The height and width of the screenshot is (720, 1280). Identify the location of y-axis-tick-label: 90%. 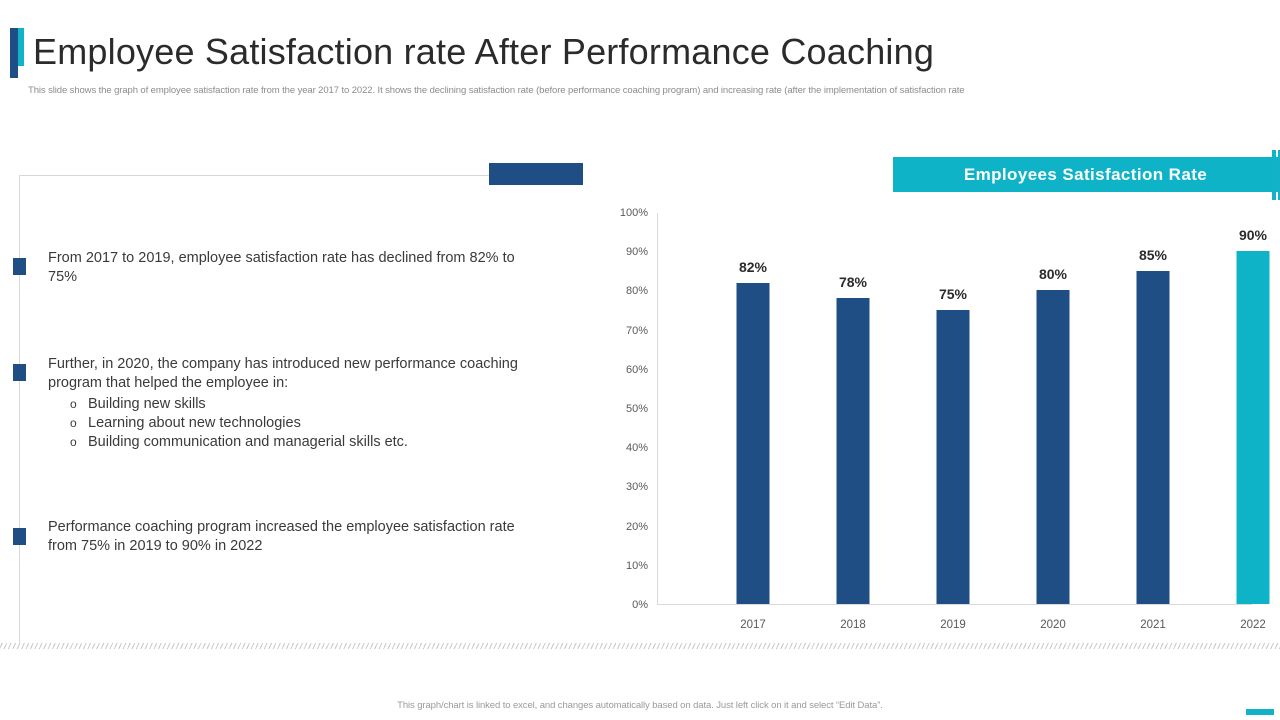
(636, 252).